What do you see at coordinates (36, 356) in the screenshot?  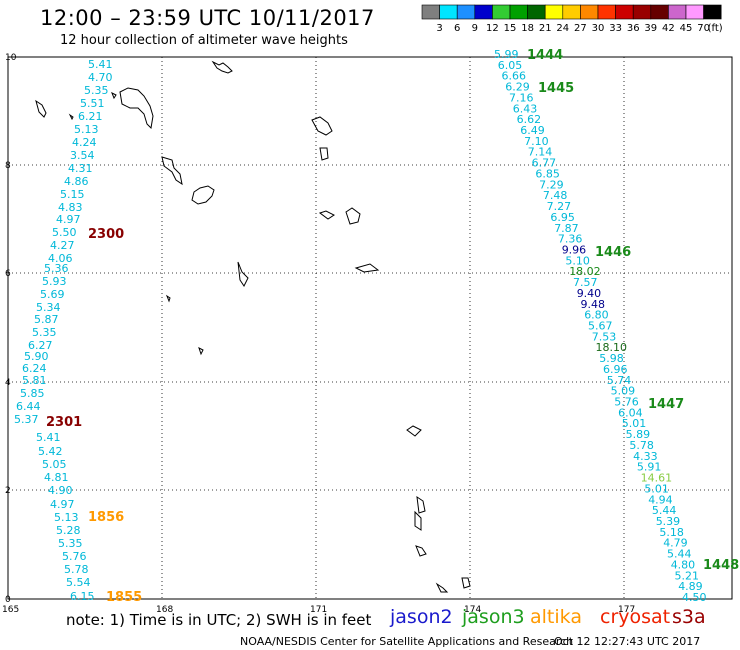 I see `swh-value: 5.90` at bounding box center [36, 356].